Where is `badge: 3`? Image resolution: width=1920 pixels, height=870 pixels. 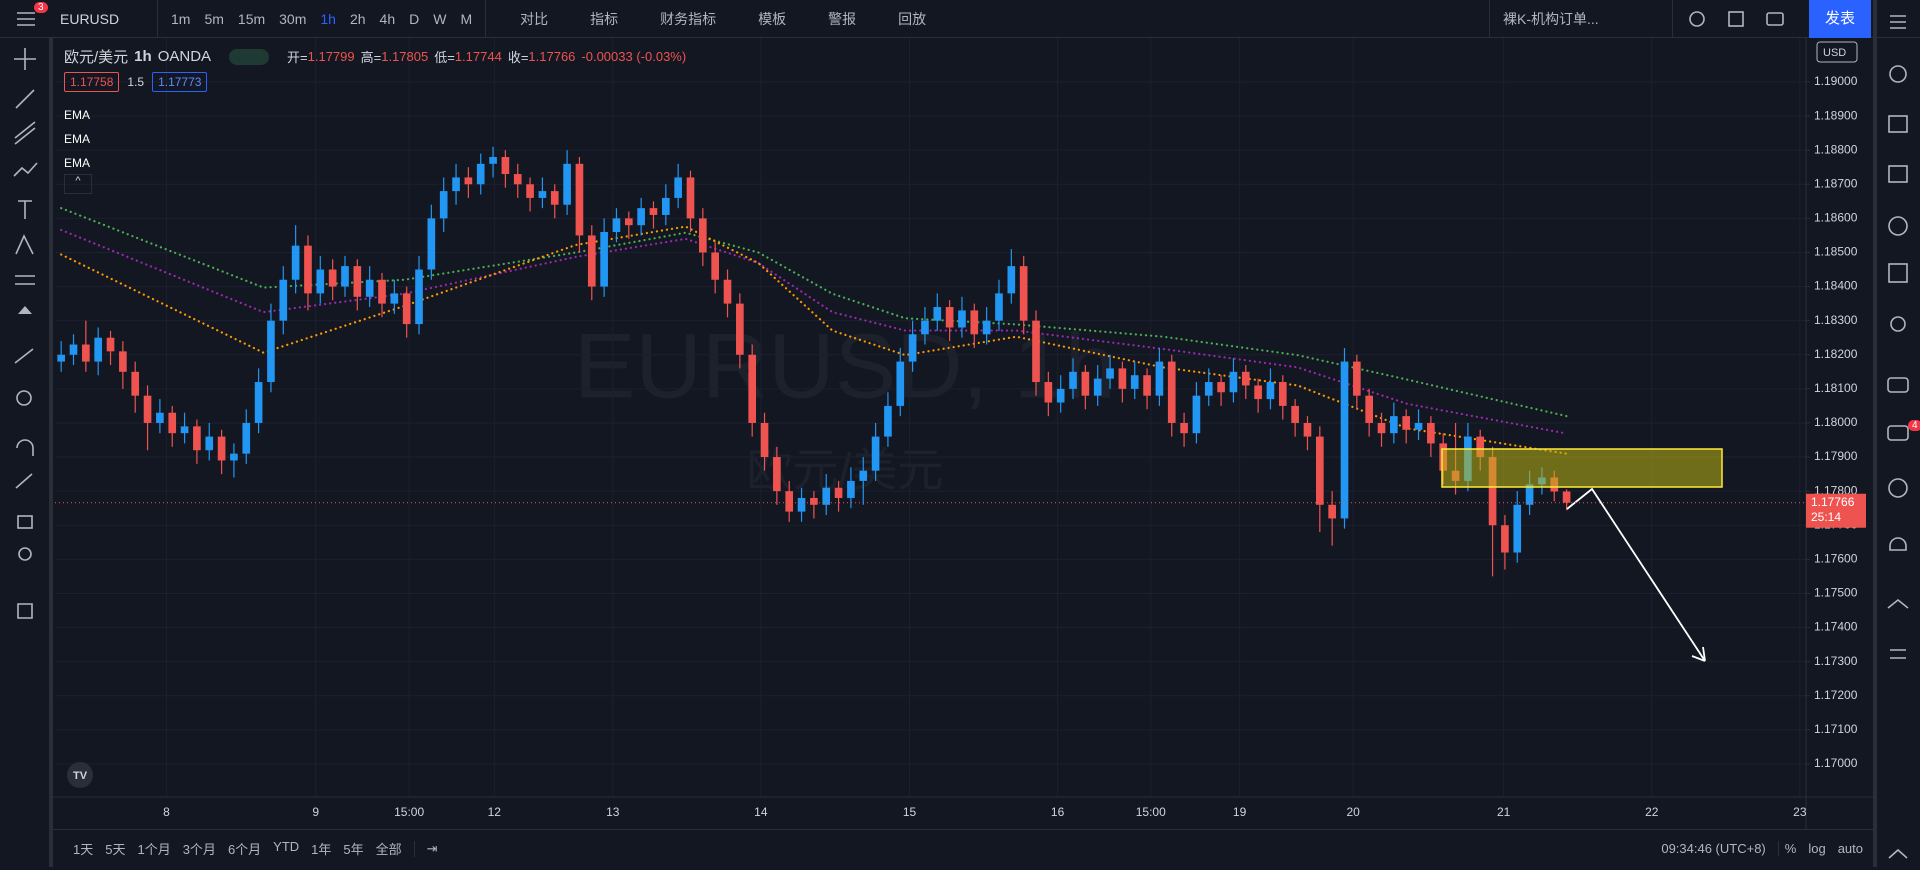
badge: 3 is located at coordinates (41, 7).